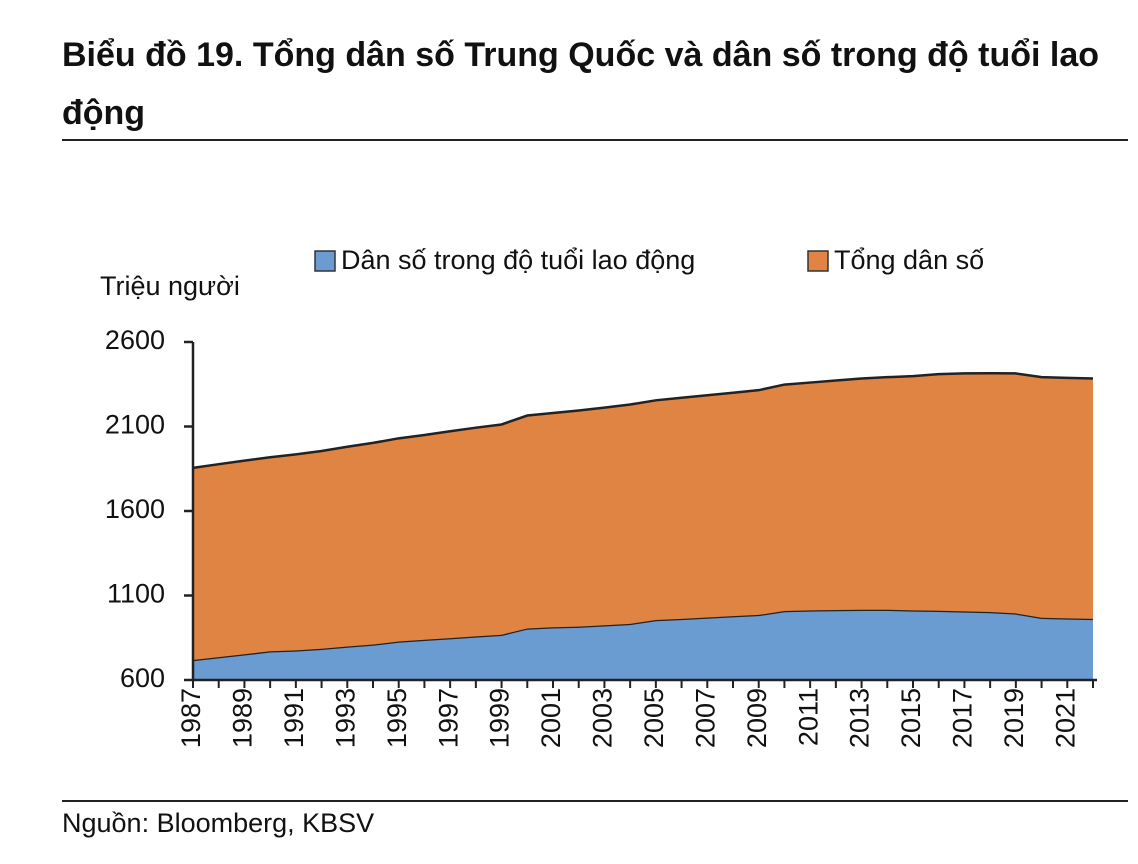  What do you see at coordinates (136, 594) in the screenshot?
I see `y-tick-label: 1100` at bounding box center [136, 594].